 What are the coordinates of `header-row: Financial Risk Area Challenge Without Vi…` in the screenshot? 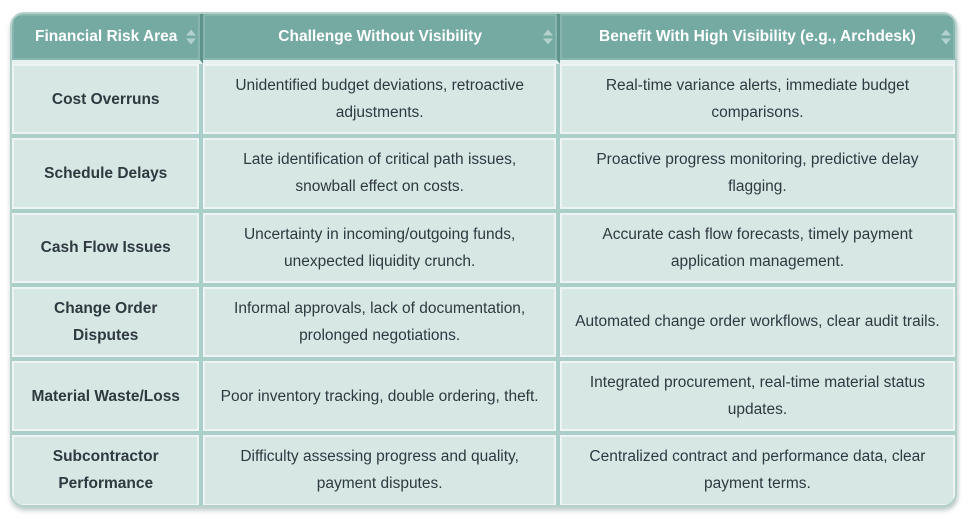 It's located at (483, 39).